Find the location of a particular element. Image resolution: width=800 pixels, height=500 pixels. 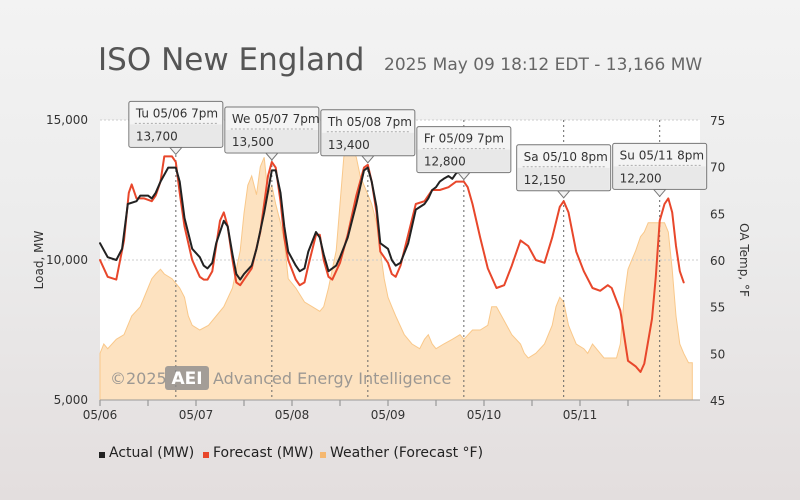

tooltip-label: Sa 05/10 8pm is located at coordinates (566, 157).